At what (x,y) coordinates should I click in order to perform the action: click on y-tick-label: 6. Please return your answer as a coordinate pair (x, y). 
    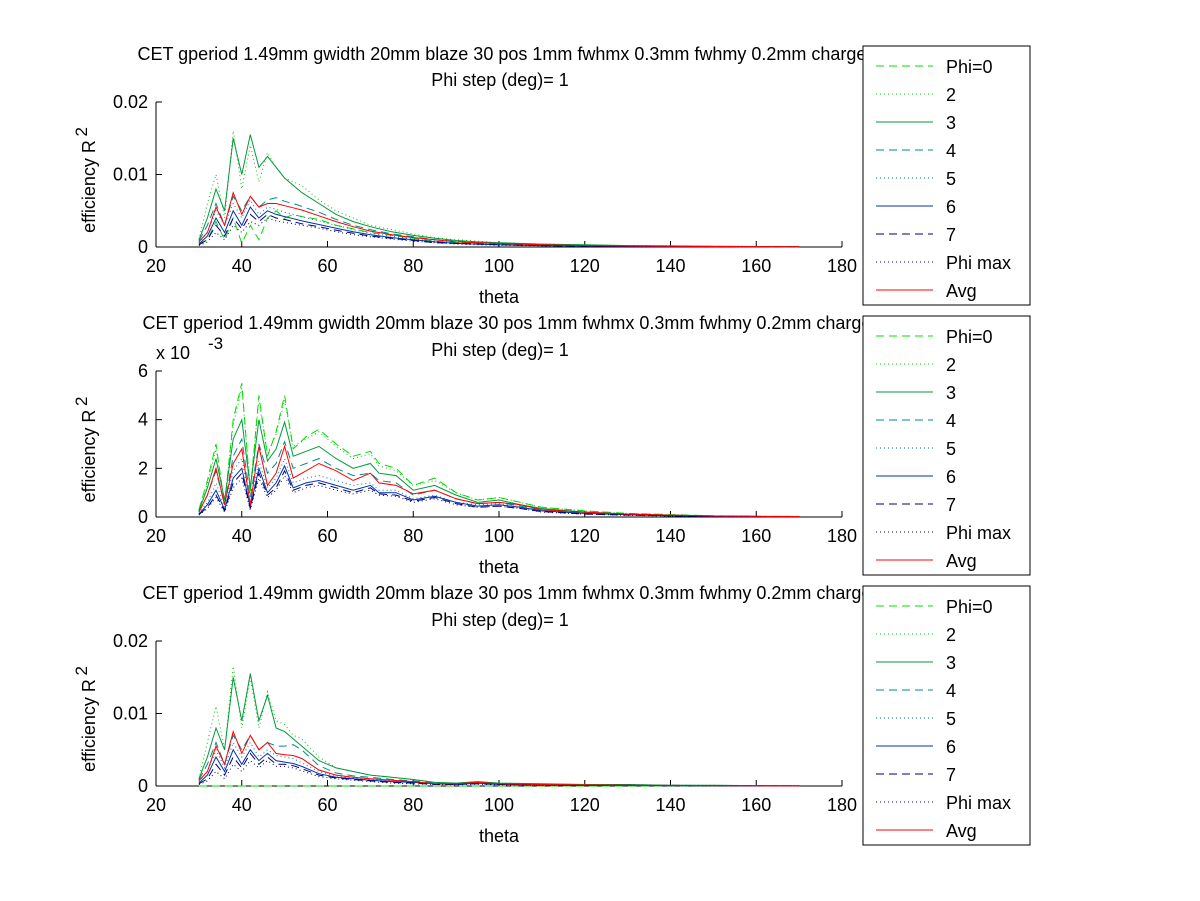
    Looking at the image, I should click on (143, 371).